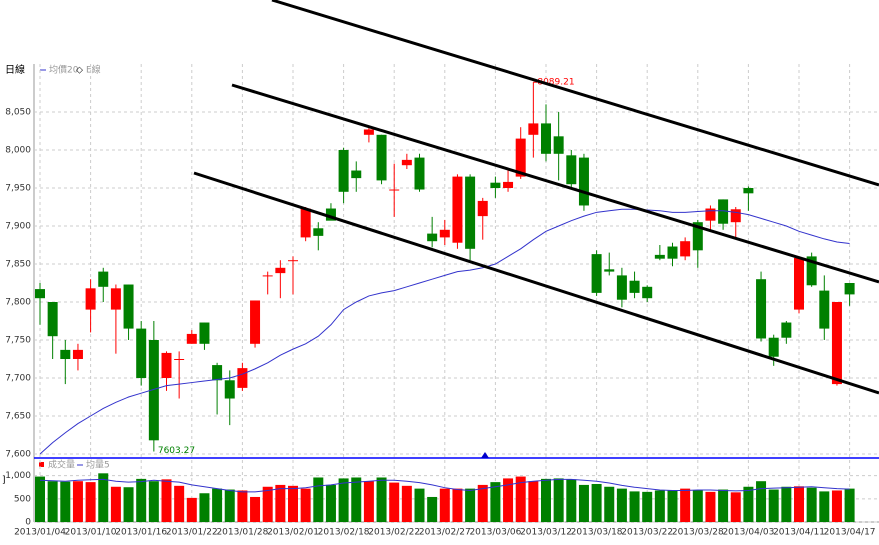 The height and width of the screenshot is (545, 879). What do you see at coordinates (79, 71) in the screenshot?
I see `legend-marker: ◇` at bounding box center [79, 71].